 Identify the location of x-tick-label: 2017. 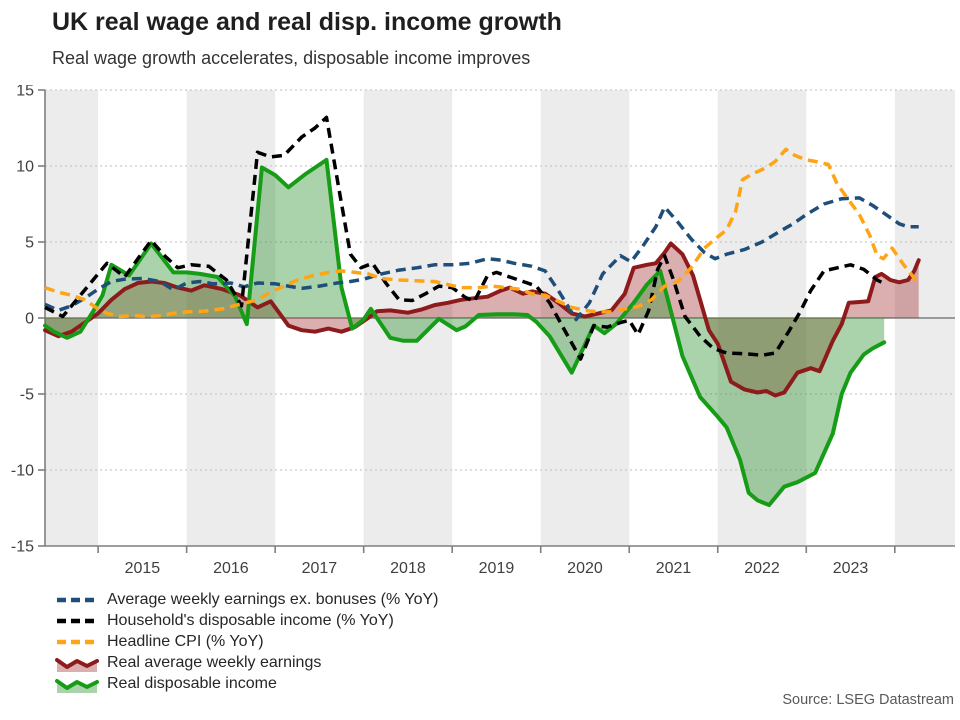
(320, 568).